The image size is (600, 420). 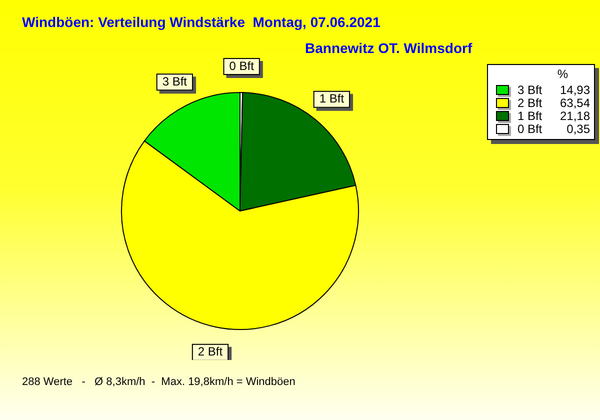 What do you see at coordinates (530, 103) in the screenshot?
I see `legend-label: 2 Bft` at bounding box center [530, 103].